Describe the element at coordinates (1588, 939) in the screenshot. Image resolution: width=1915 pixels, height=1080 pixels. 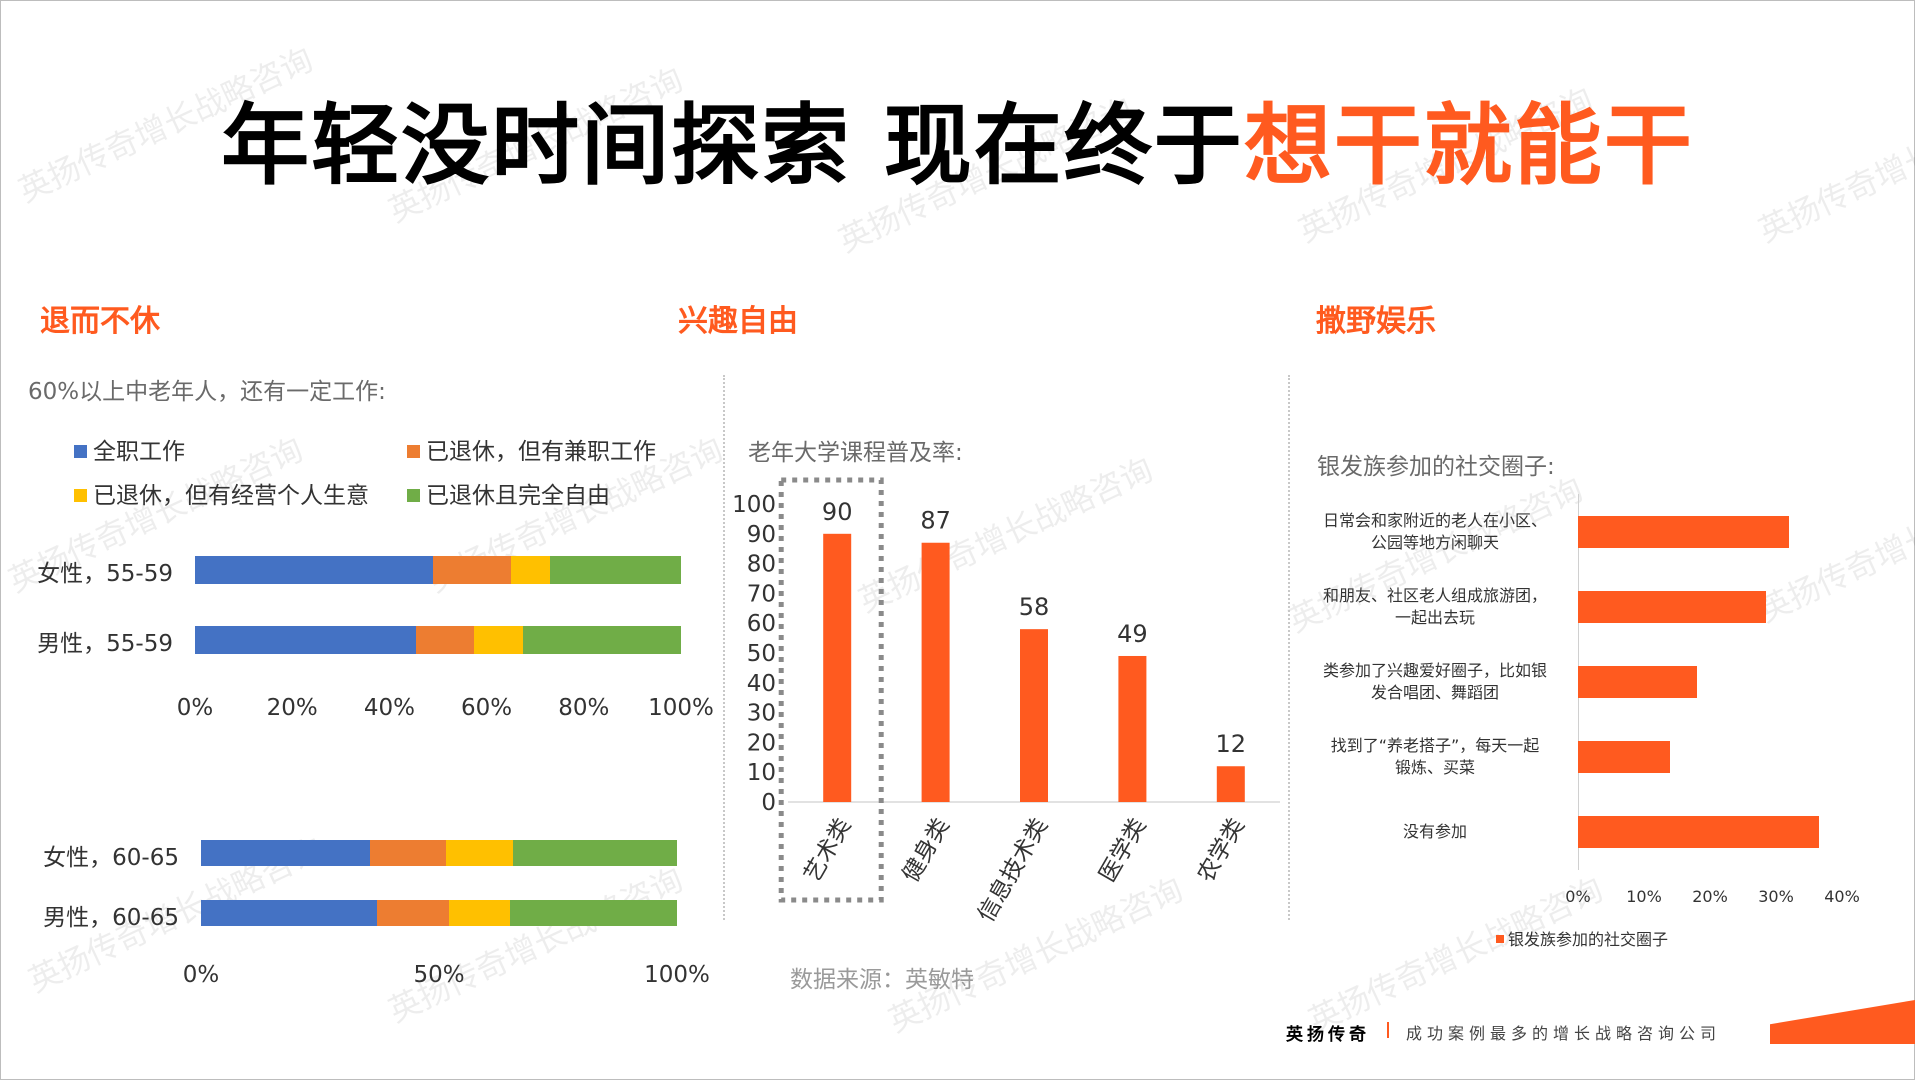
I see `legend-label: 银发族参加的社交圈子` at that location.